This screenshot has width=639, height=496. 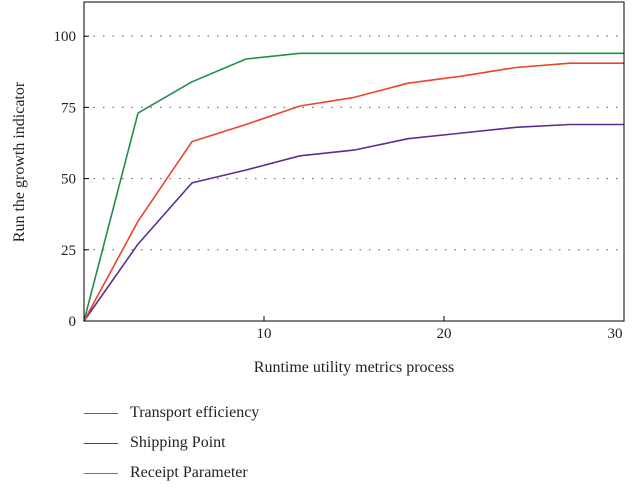 What do you see at coordinates (354, 367) in the screenshot?
I see `x-axis-title: Runtime utility metrics process` at bounding box center [354, 367].